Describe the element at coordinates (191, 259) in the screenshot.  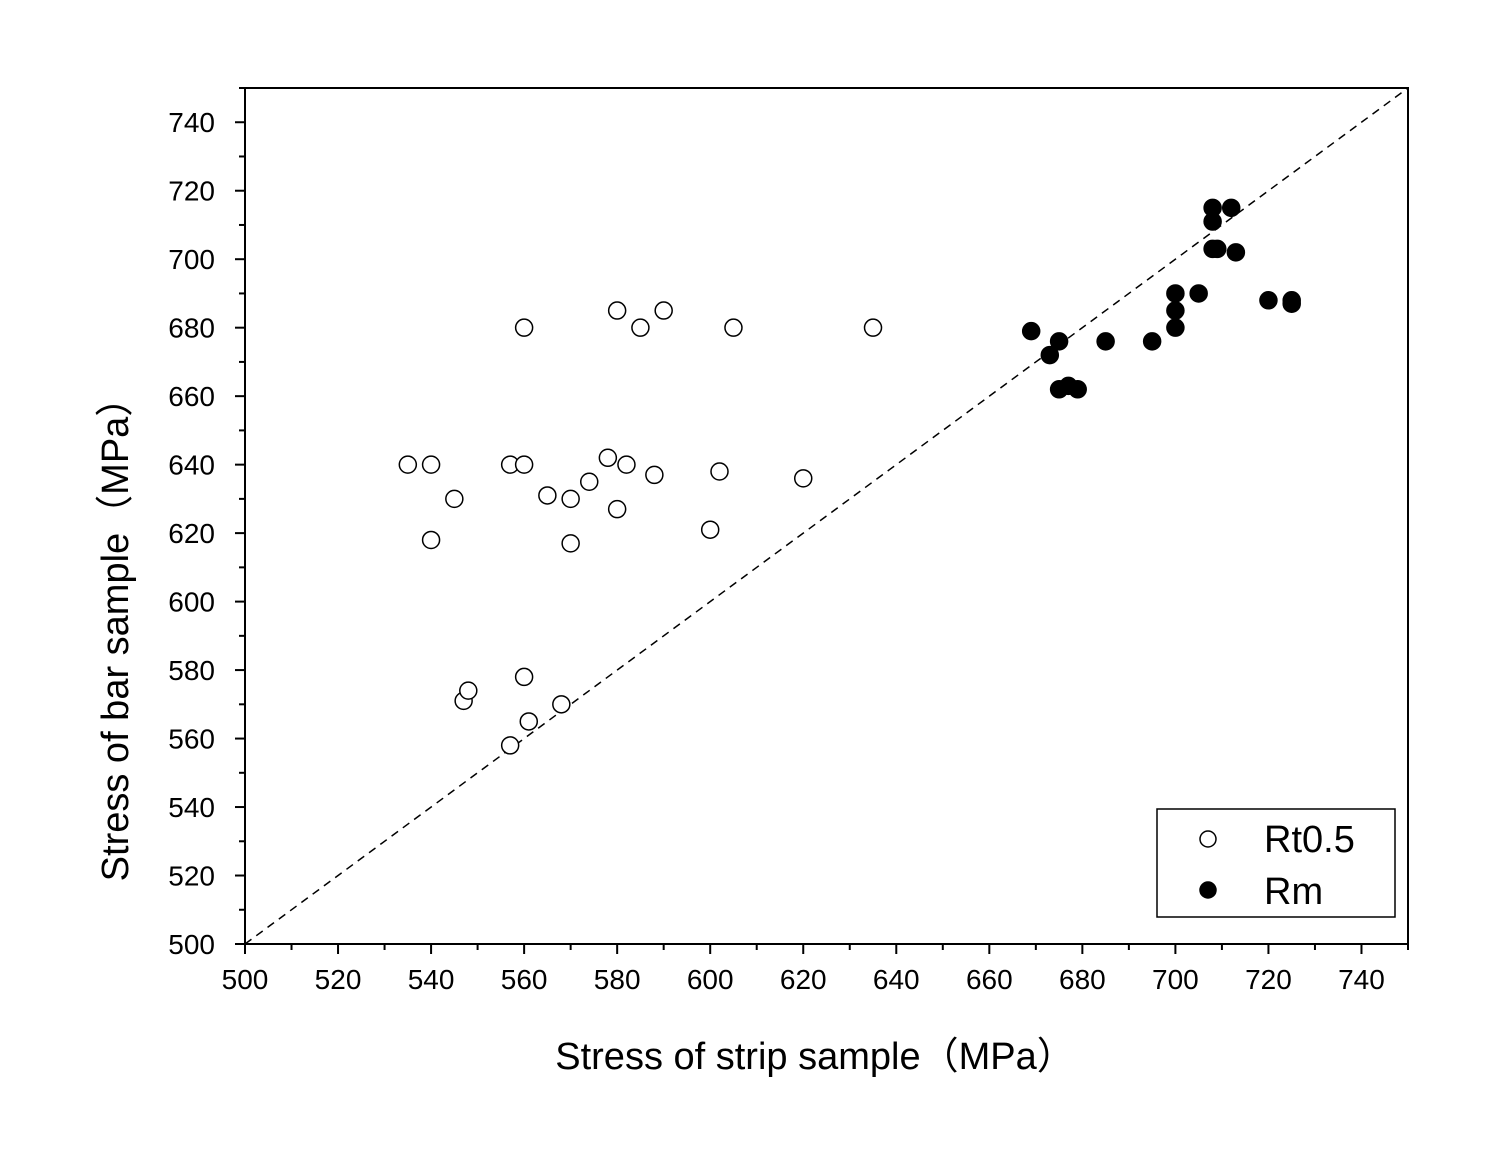
I see `y-tick-label: 700` at that location.